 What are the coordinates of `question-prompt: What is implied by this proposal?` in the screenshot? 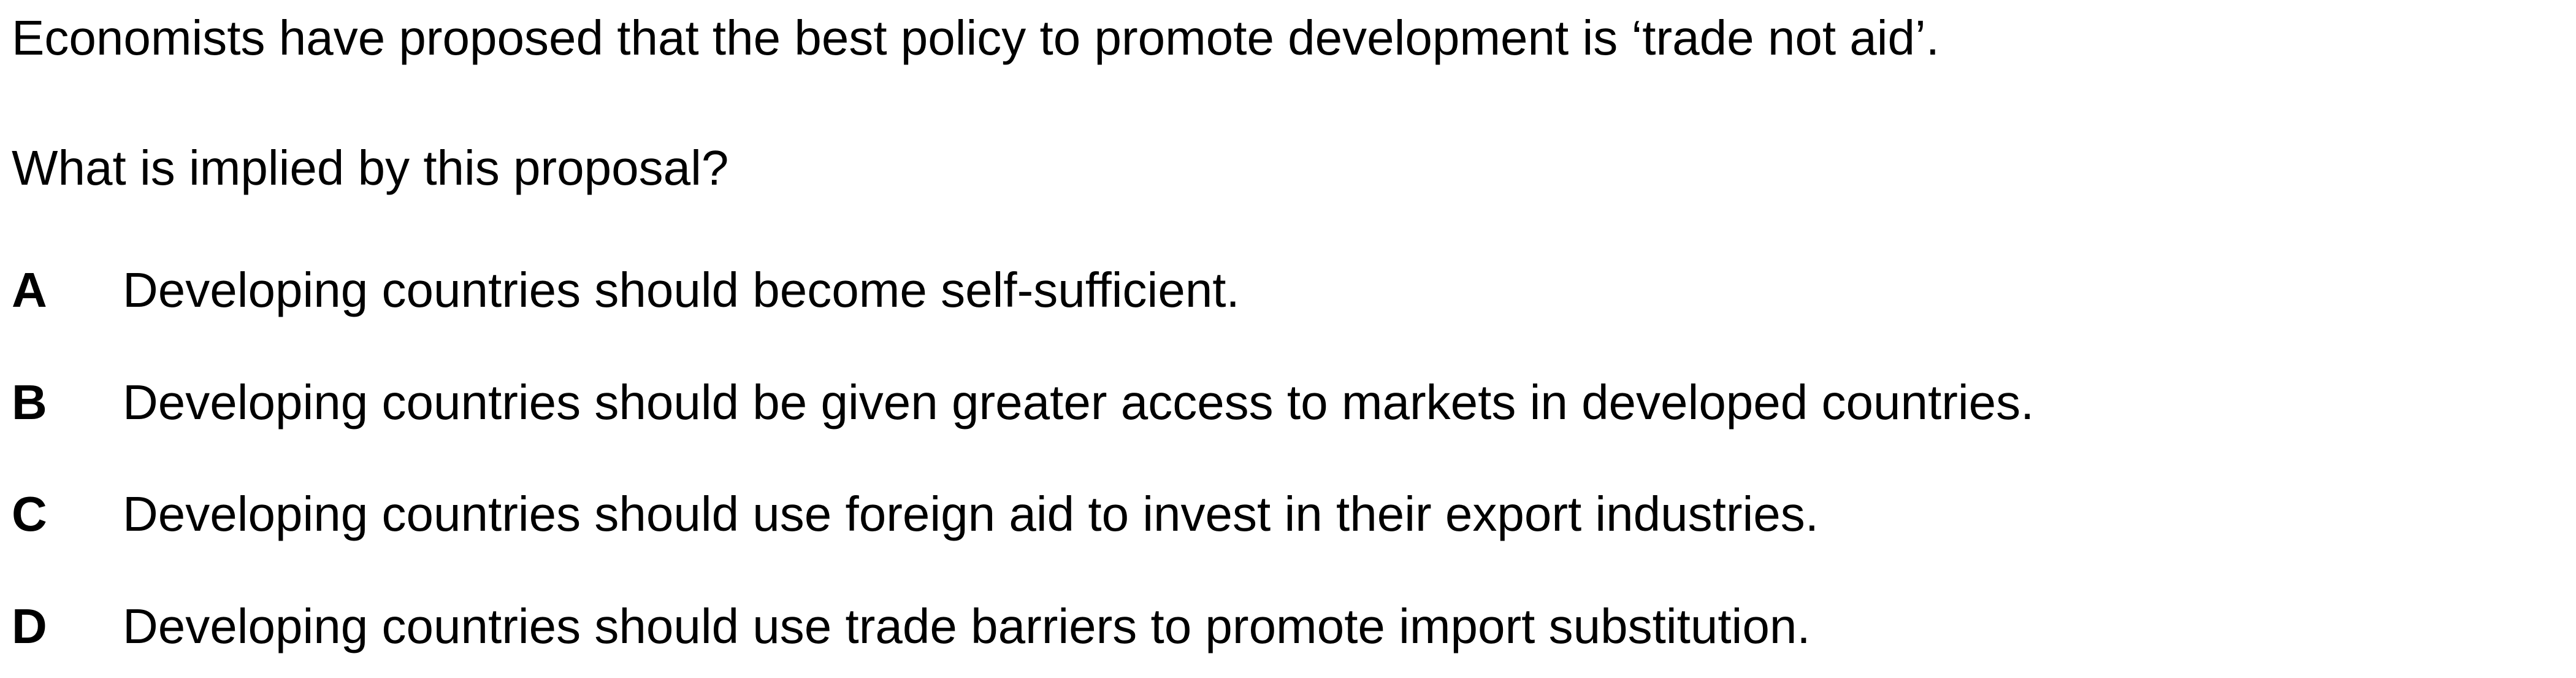 It's located at (370, 168).